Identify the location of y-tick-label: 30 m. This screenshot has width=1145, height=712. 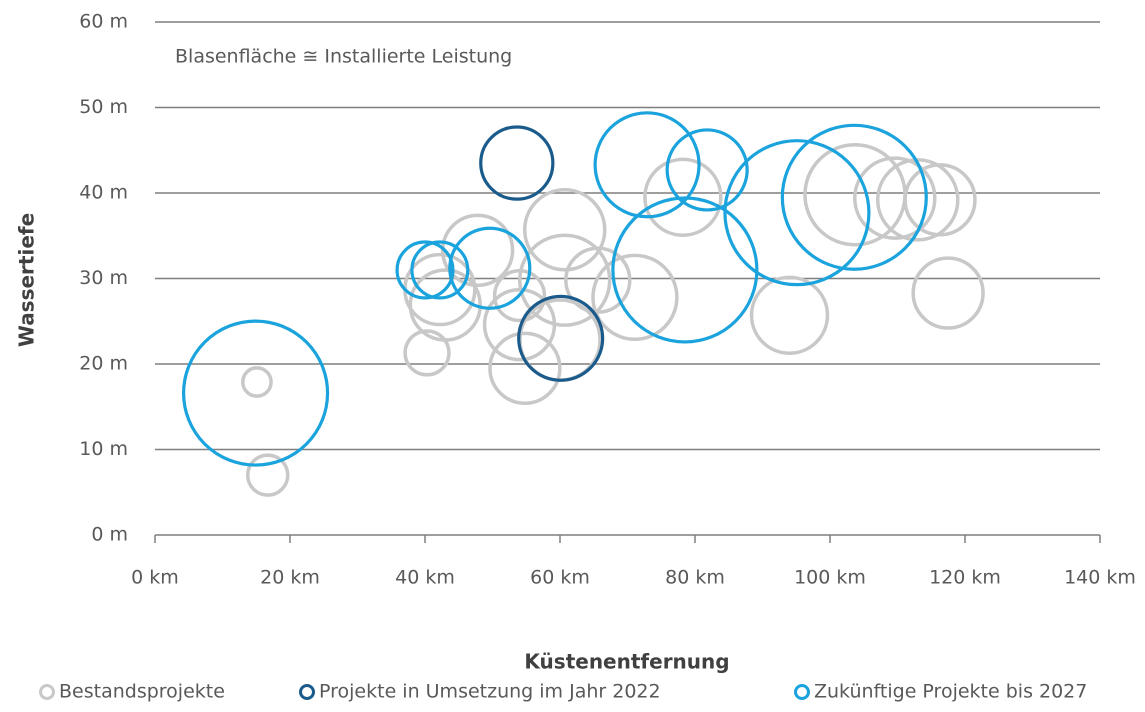
(103, 278).